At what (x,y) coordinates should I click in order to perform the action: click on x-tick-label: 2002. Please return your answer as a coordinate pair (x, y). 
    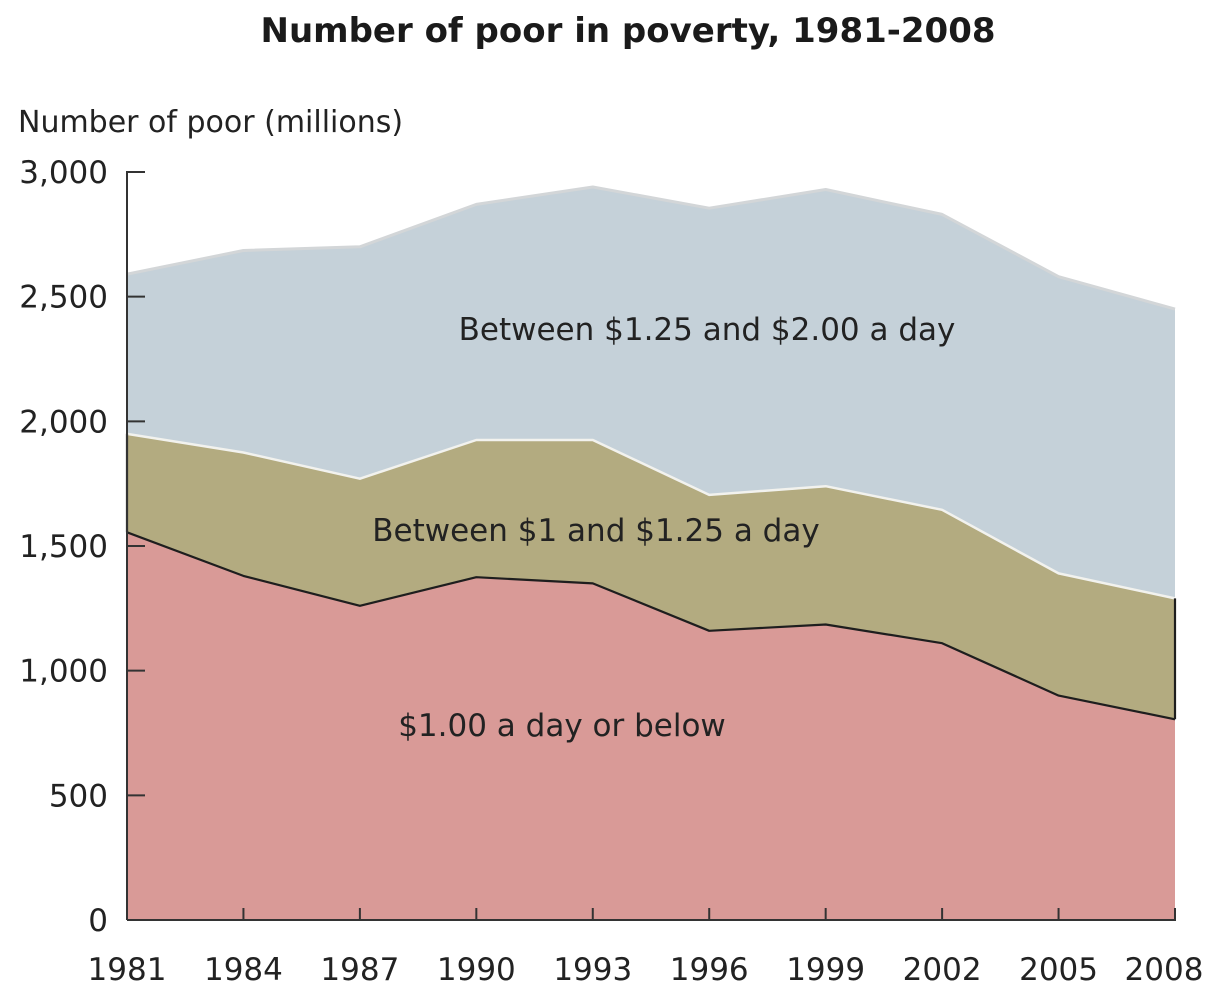
    Looking at the image, I should click on (942, 968).